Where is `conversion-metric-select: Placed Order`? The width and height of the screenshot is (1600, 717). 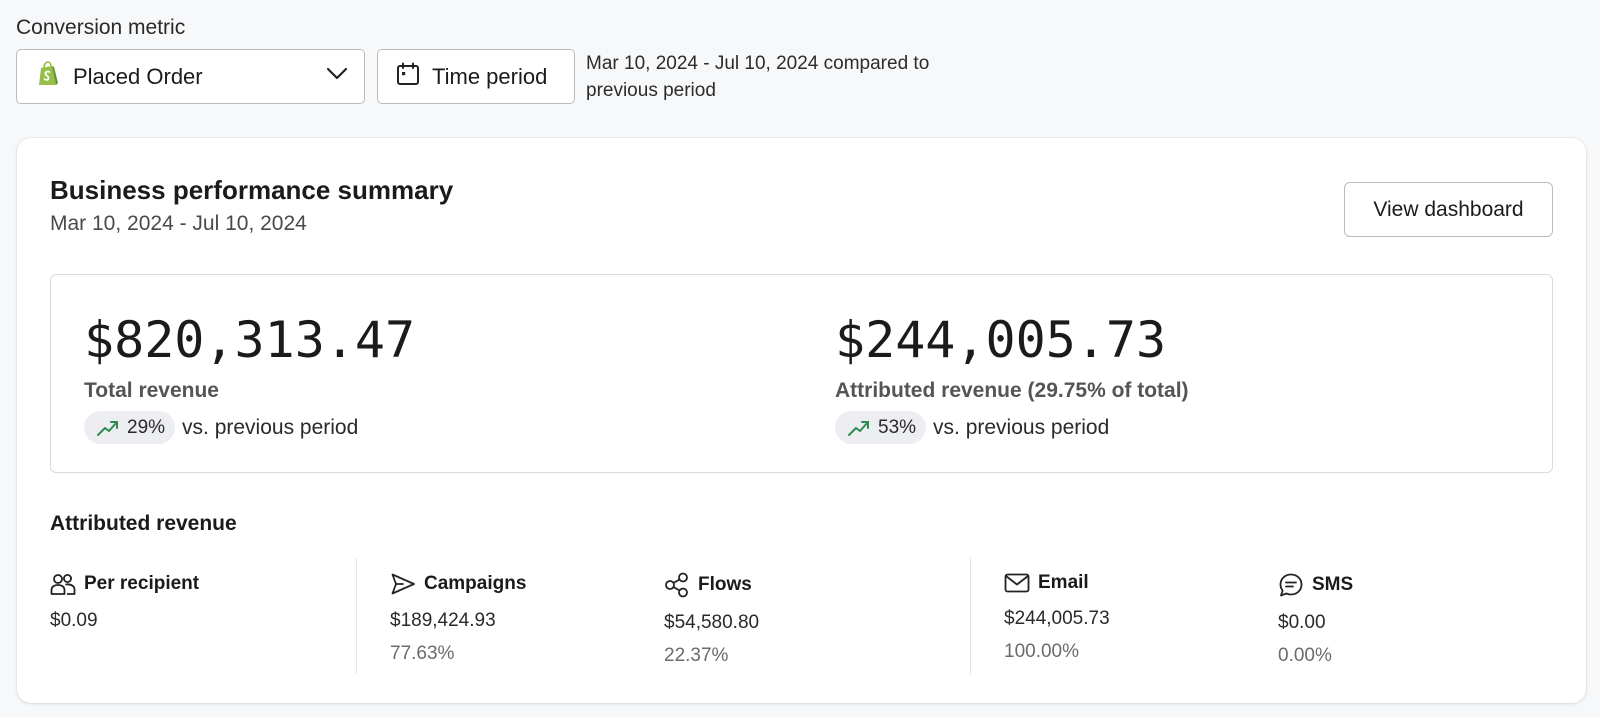
conversion-metric-select: Placed Order is located at coordinates (190, 76).